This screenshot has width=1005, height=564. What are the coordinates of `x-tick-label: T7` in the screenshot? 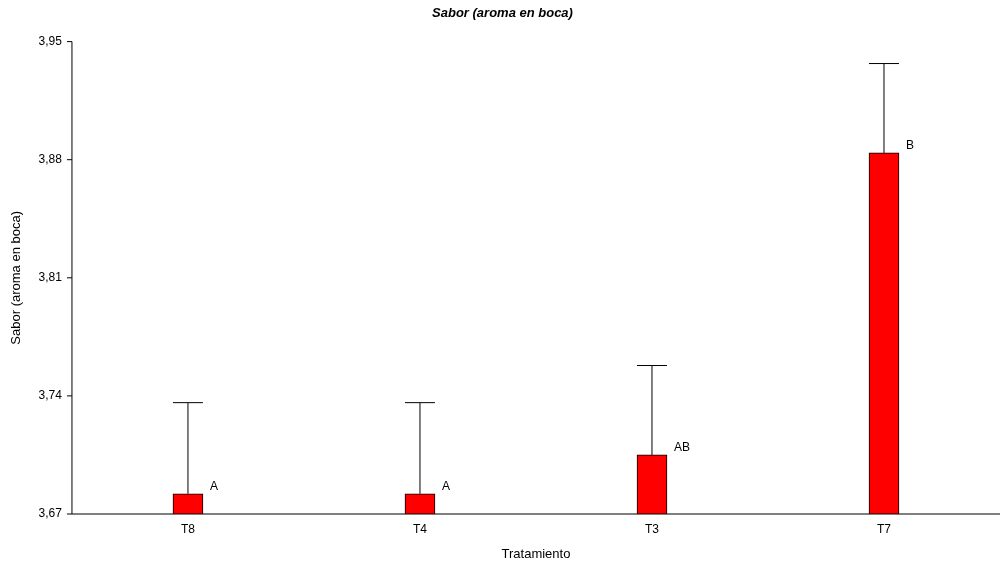 It's located at (884, 528).